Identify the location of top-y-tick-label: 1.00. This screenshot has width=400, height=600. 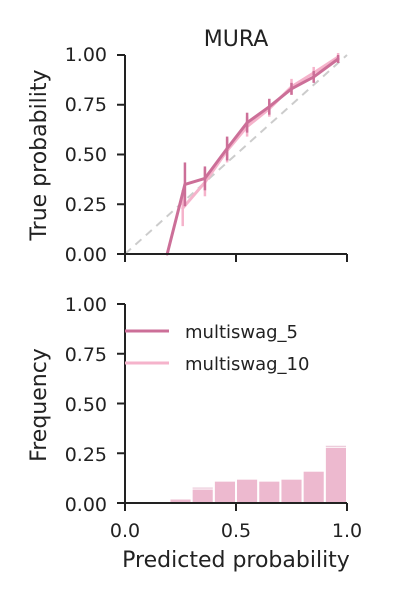
(86, 55).